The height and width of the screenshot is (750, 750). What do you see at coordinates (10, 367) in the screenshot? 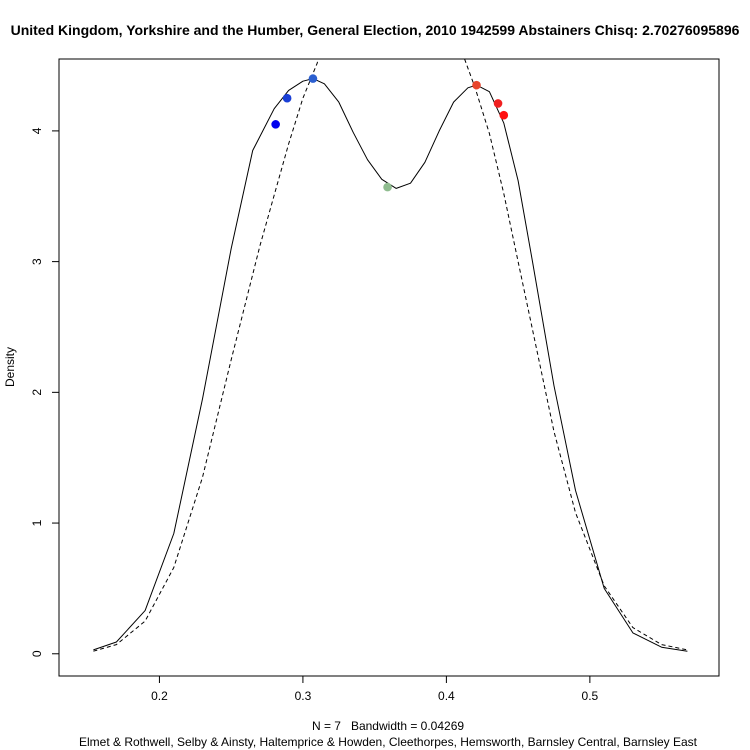
I see `y-axis-label: Density` at bounding box center [10, 367].